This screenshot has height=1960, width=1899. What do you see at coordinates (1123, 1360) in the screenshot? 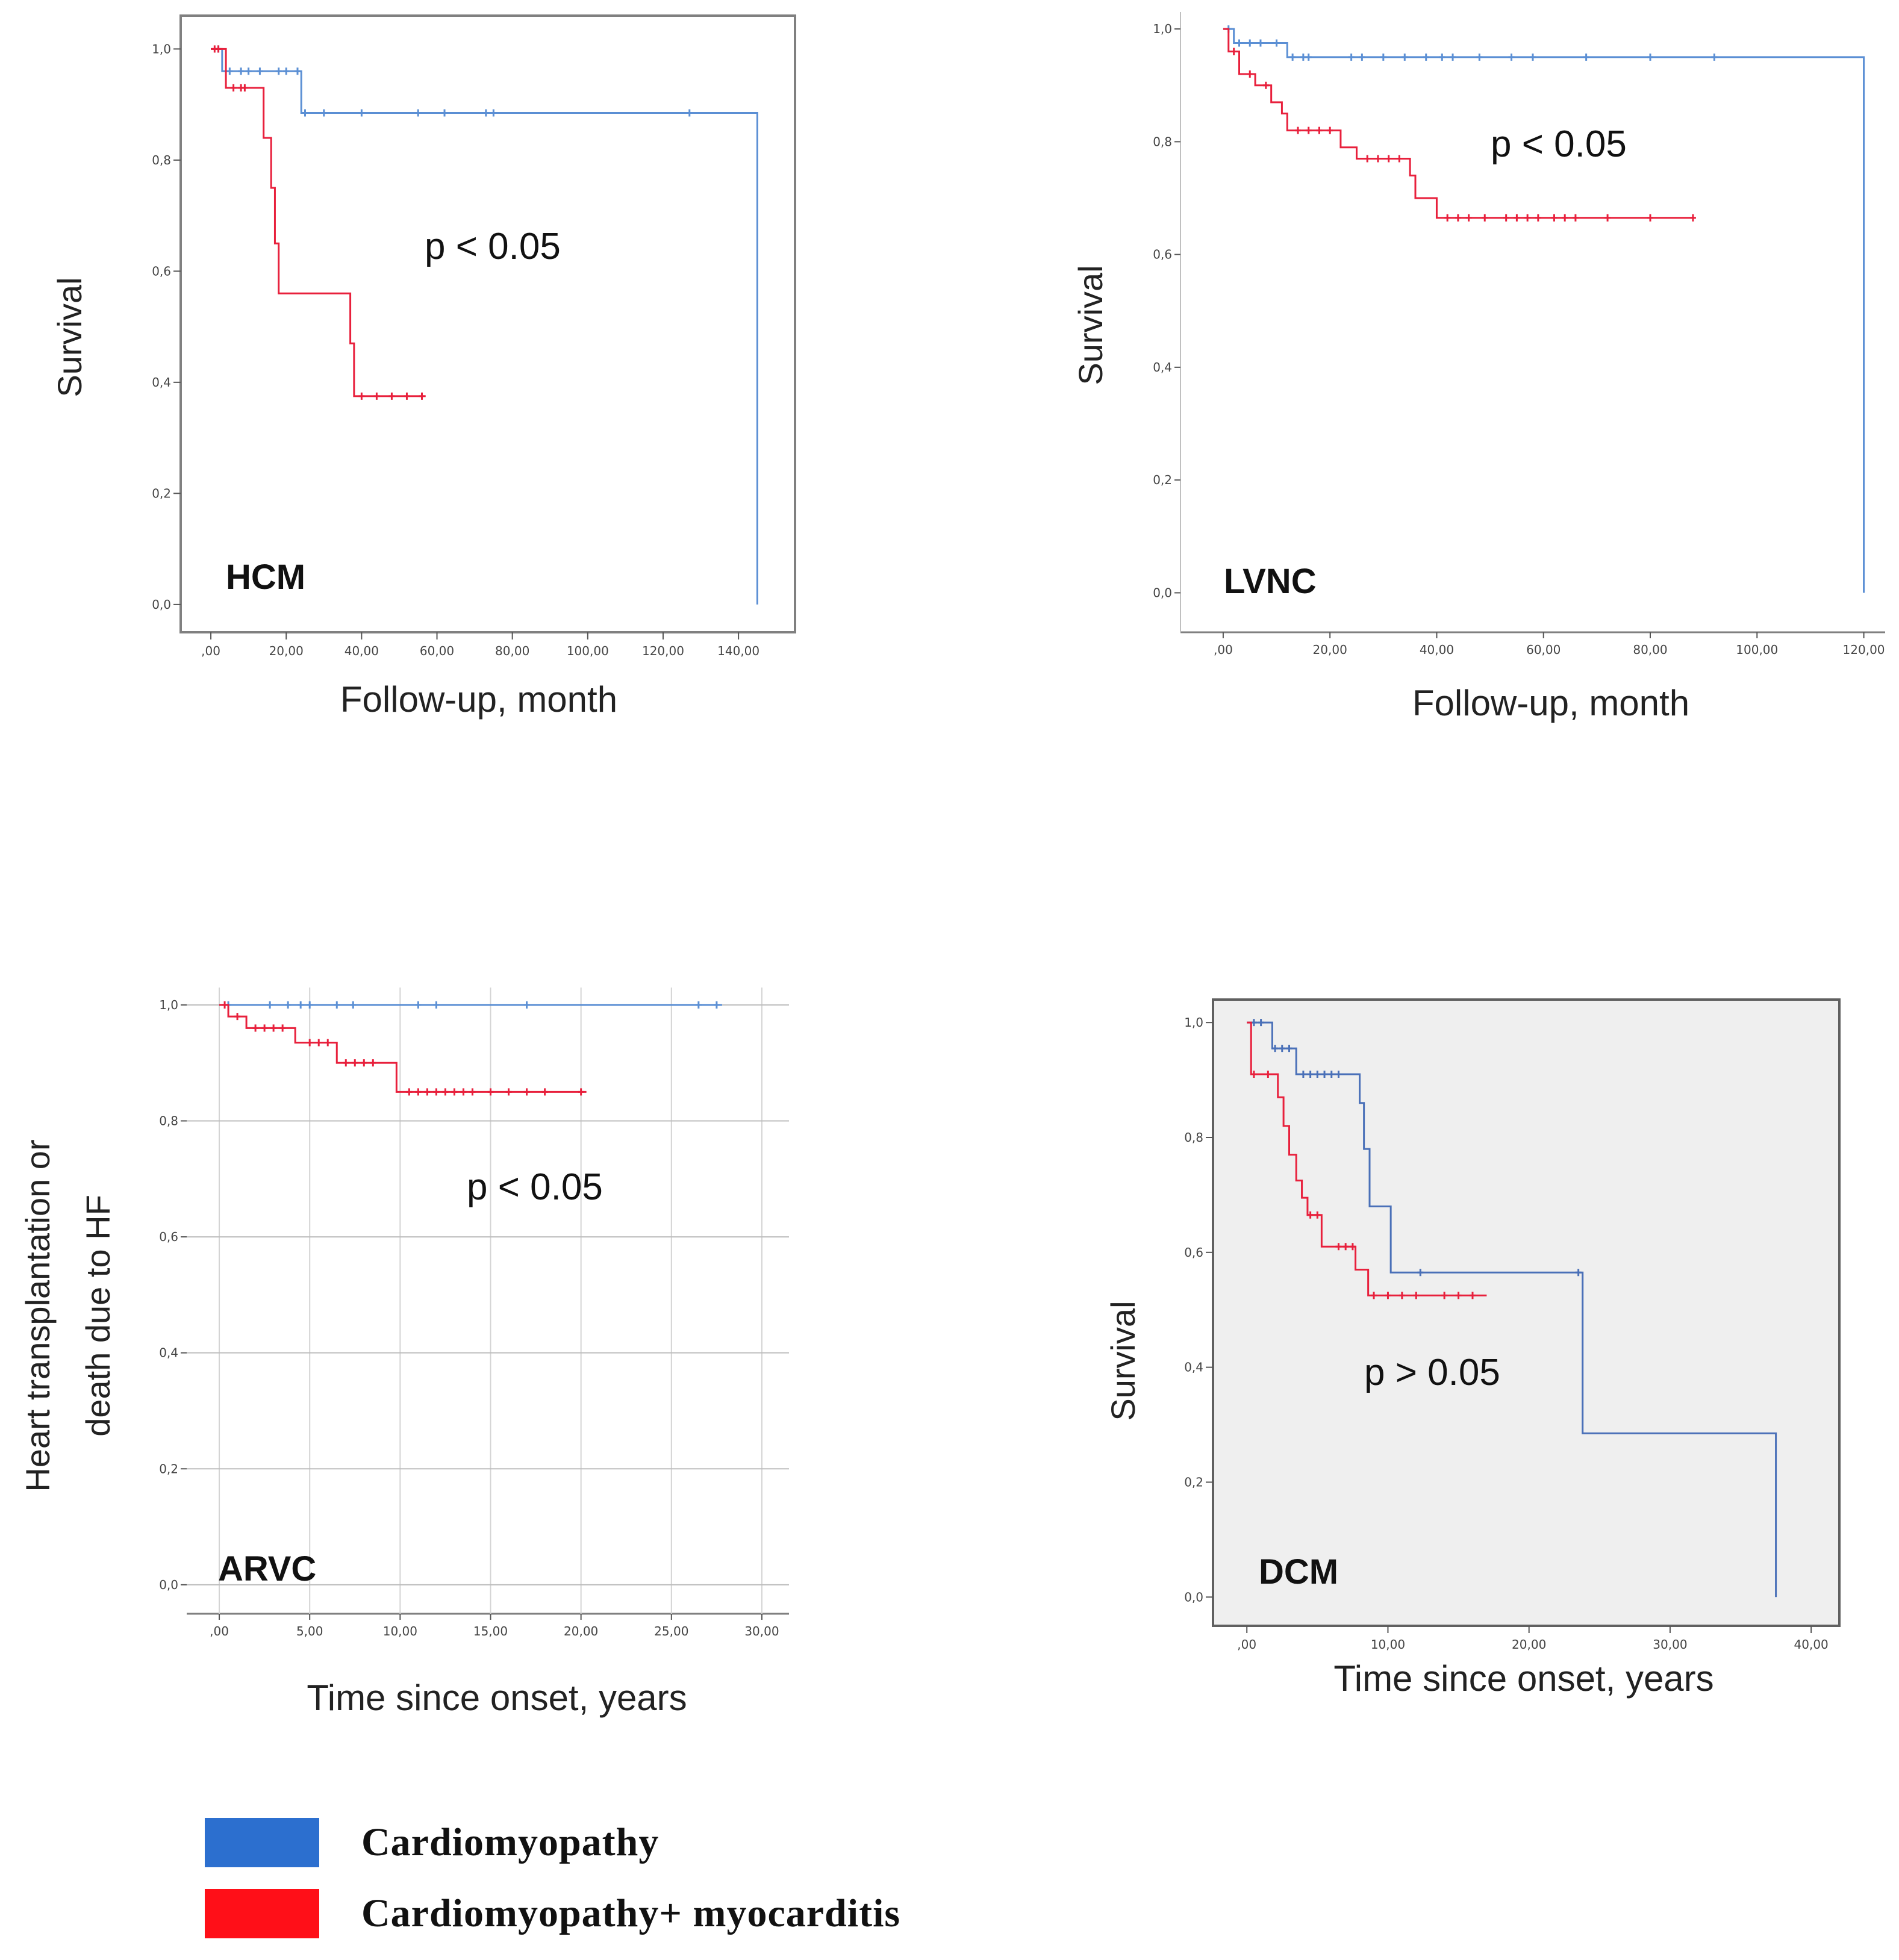
I see `y-axis-label: Survival` at bounding box center [1123, 1360].